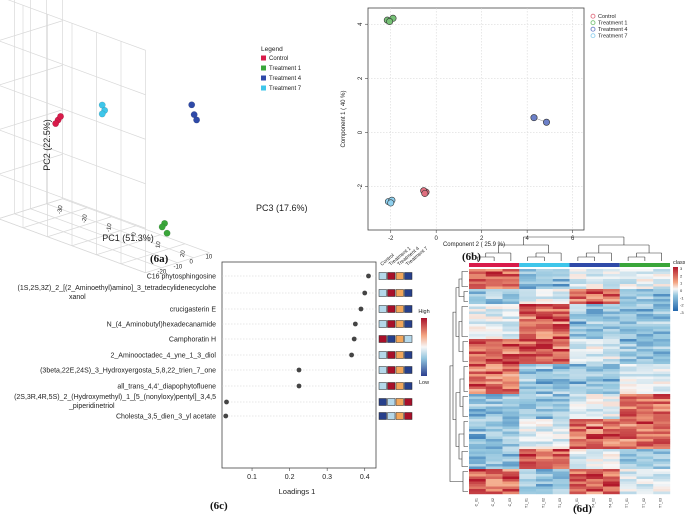 Image resolution: width=685 pixels, height=520 pixels. What do you see at coordinates (164, 356) in the screenshot?
I see `loadings-item-label: 2_Aminooctadec_4_yne_1_3_diol` at bounding box center [164, 356].